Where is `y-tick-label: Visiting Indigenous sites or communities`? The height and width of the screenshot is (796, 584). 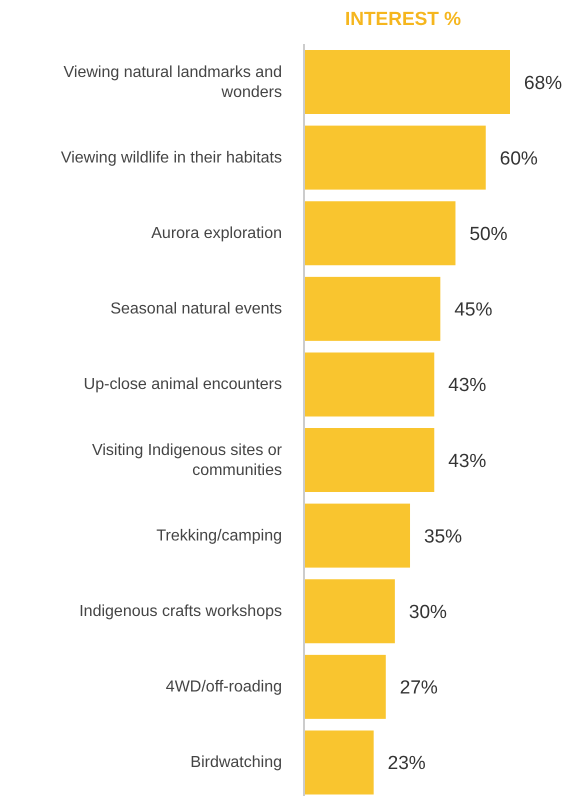
y-tick-label: Visiting Indigenous sites or communities is located at coordinates (187, 459).